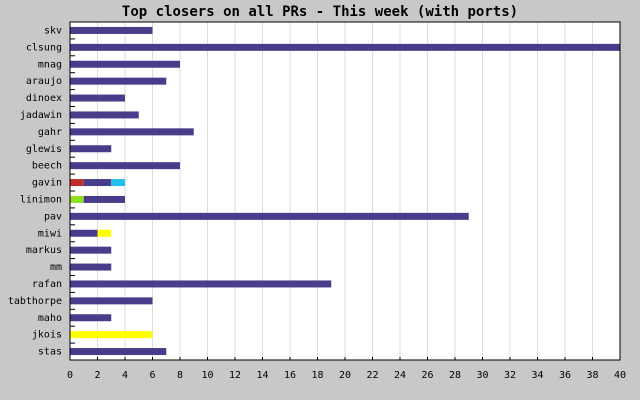  I want to click on y-tick-label: jadawin, so click(41, 115).